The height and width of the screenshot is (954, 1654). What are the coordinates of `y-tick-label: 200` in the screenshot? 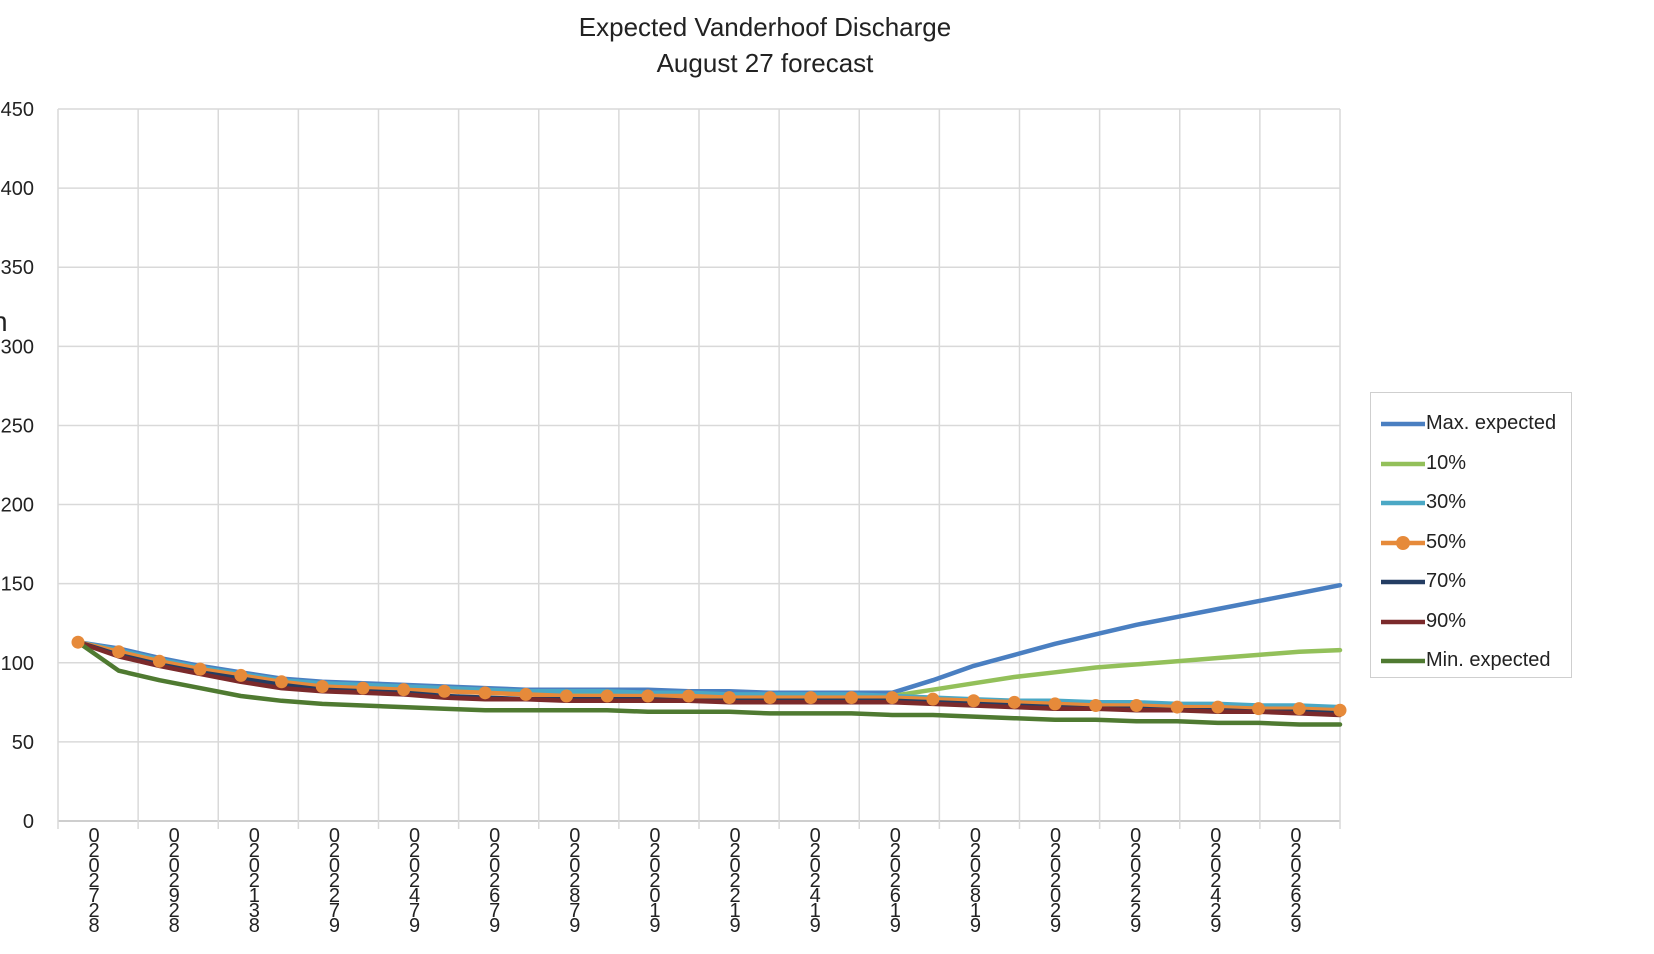 It's located at (17, 506).